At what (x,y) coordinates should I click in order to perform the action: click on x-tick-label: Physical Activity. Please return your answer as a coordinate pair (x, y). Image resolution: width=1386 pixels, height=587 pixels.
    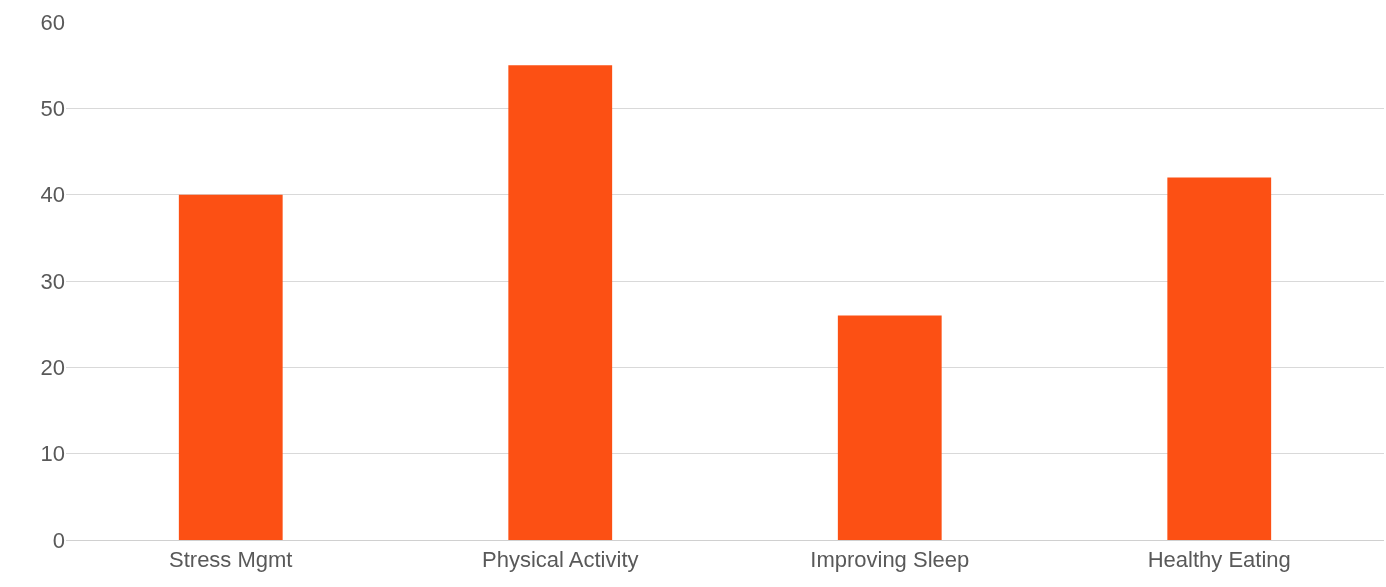
    Looking at the image, I should click on (560, 560).